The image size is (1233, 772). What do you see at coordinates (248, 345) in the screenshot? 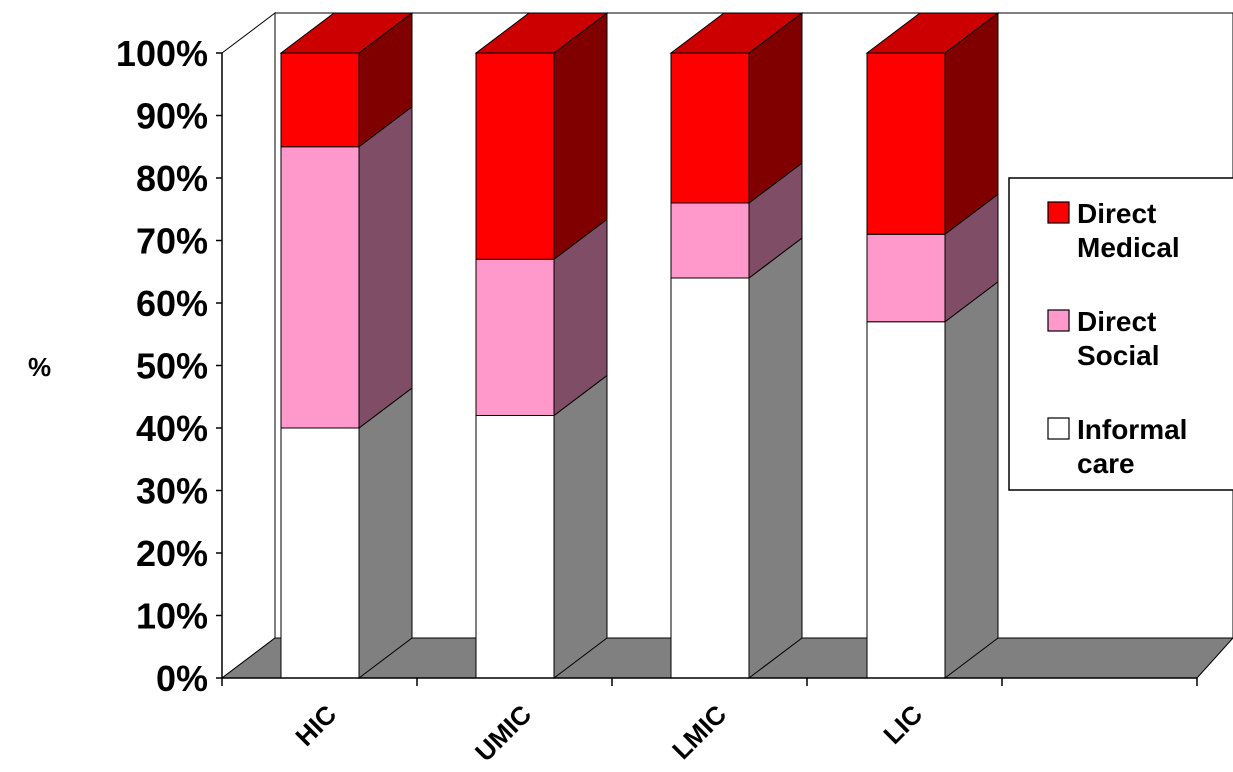
I see `side-wall` at bounding box center [248, 345].